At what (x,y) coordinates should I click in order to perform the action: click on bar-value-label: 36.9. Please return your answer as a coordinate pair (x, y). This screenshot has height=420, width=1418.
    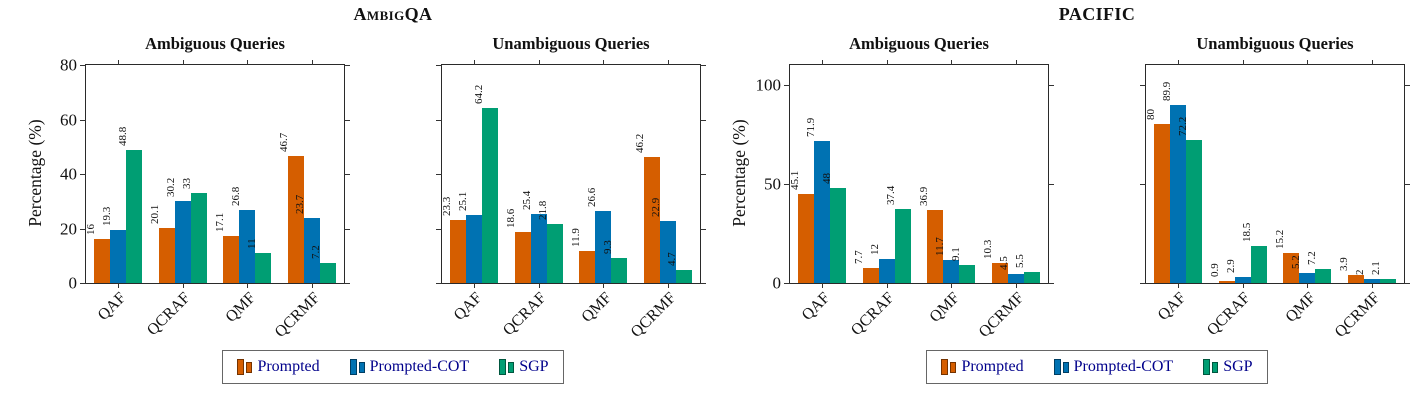
    Looking at the image, I should click on (923, 196).